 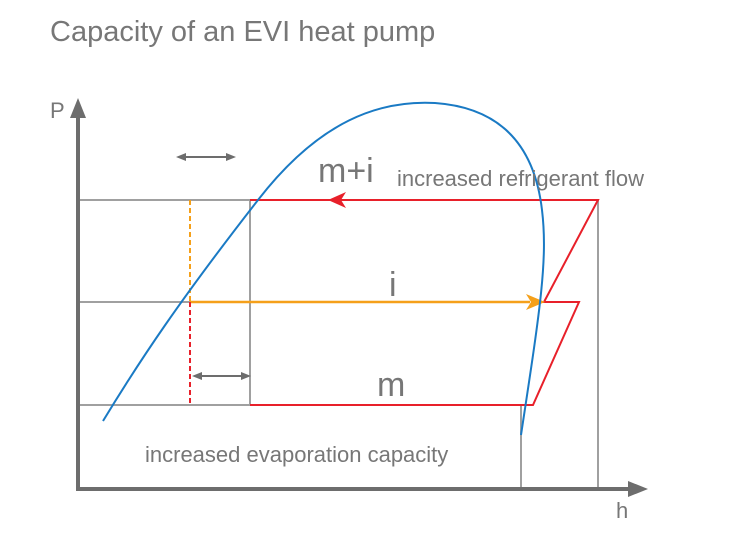 I want to click on y-axis-arrow, so click(x=78, y=108).